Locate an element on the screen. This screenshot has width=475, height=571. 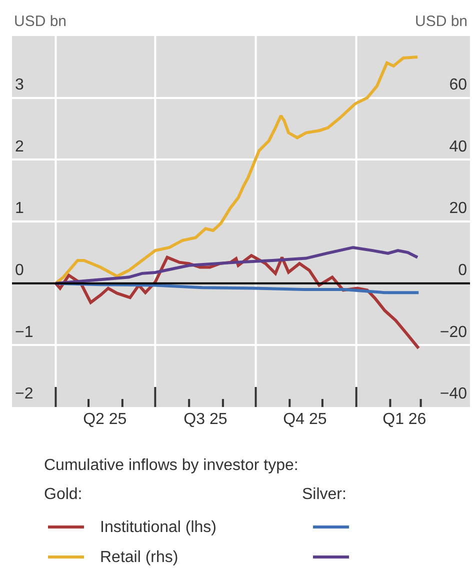
y2-tick-label: −40 is located at coordinates (454, 394).